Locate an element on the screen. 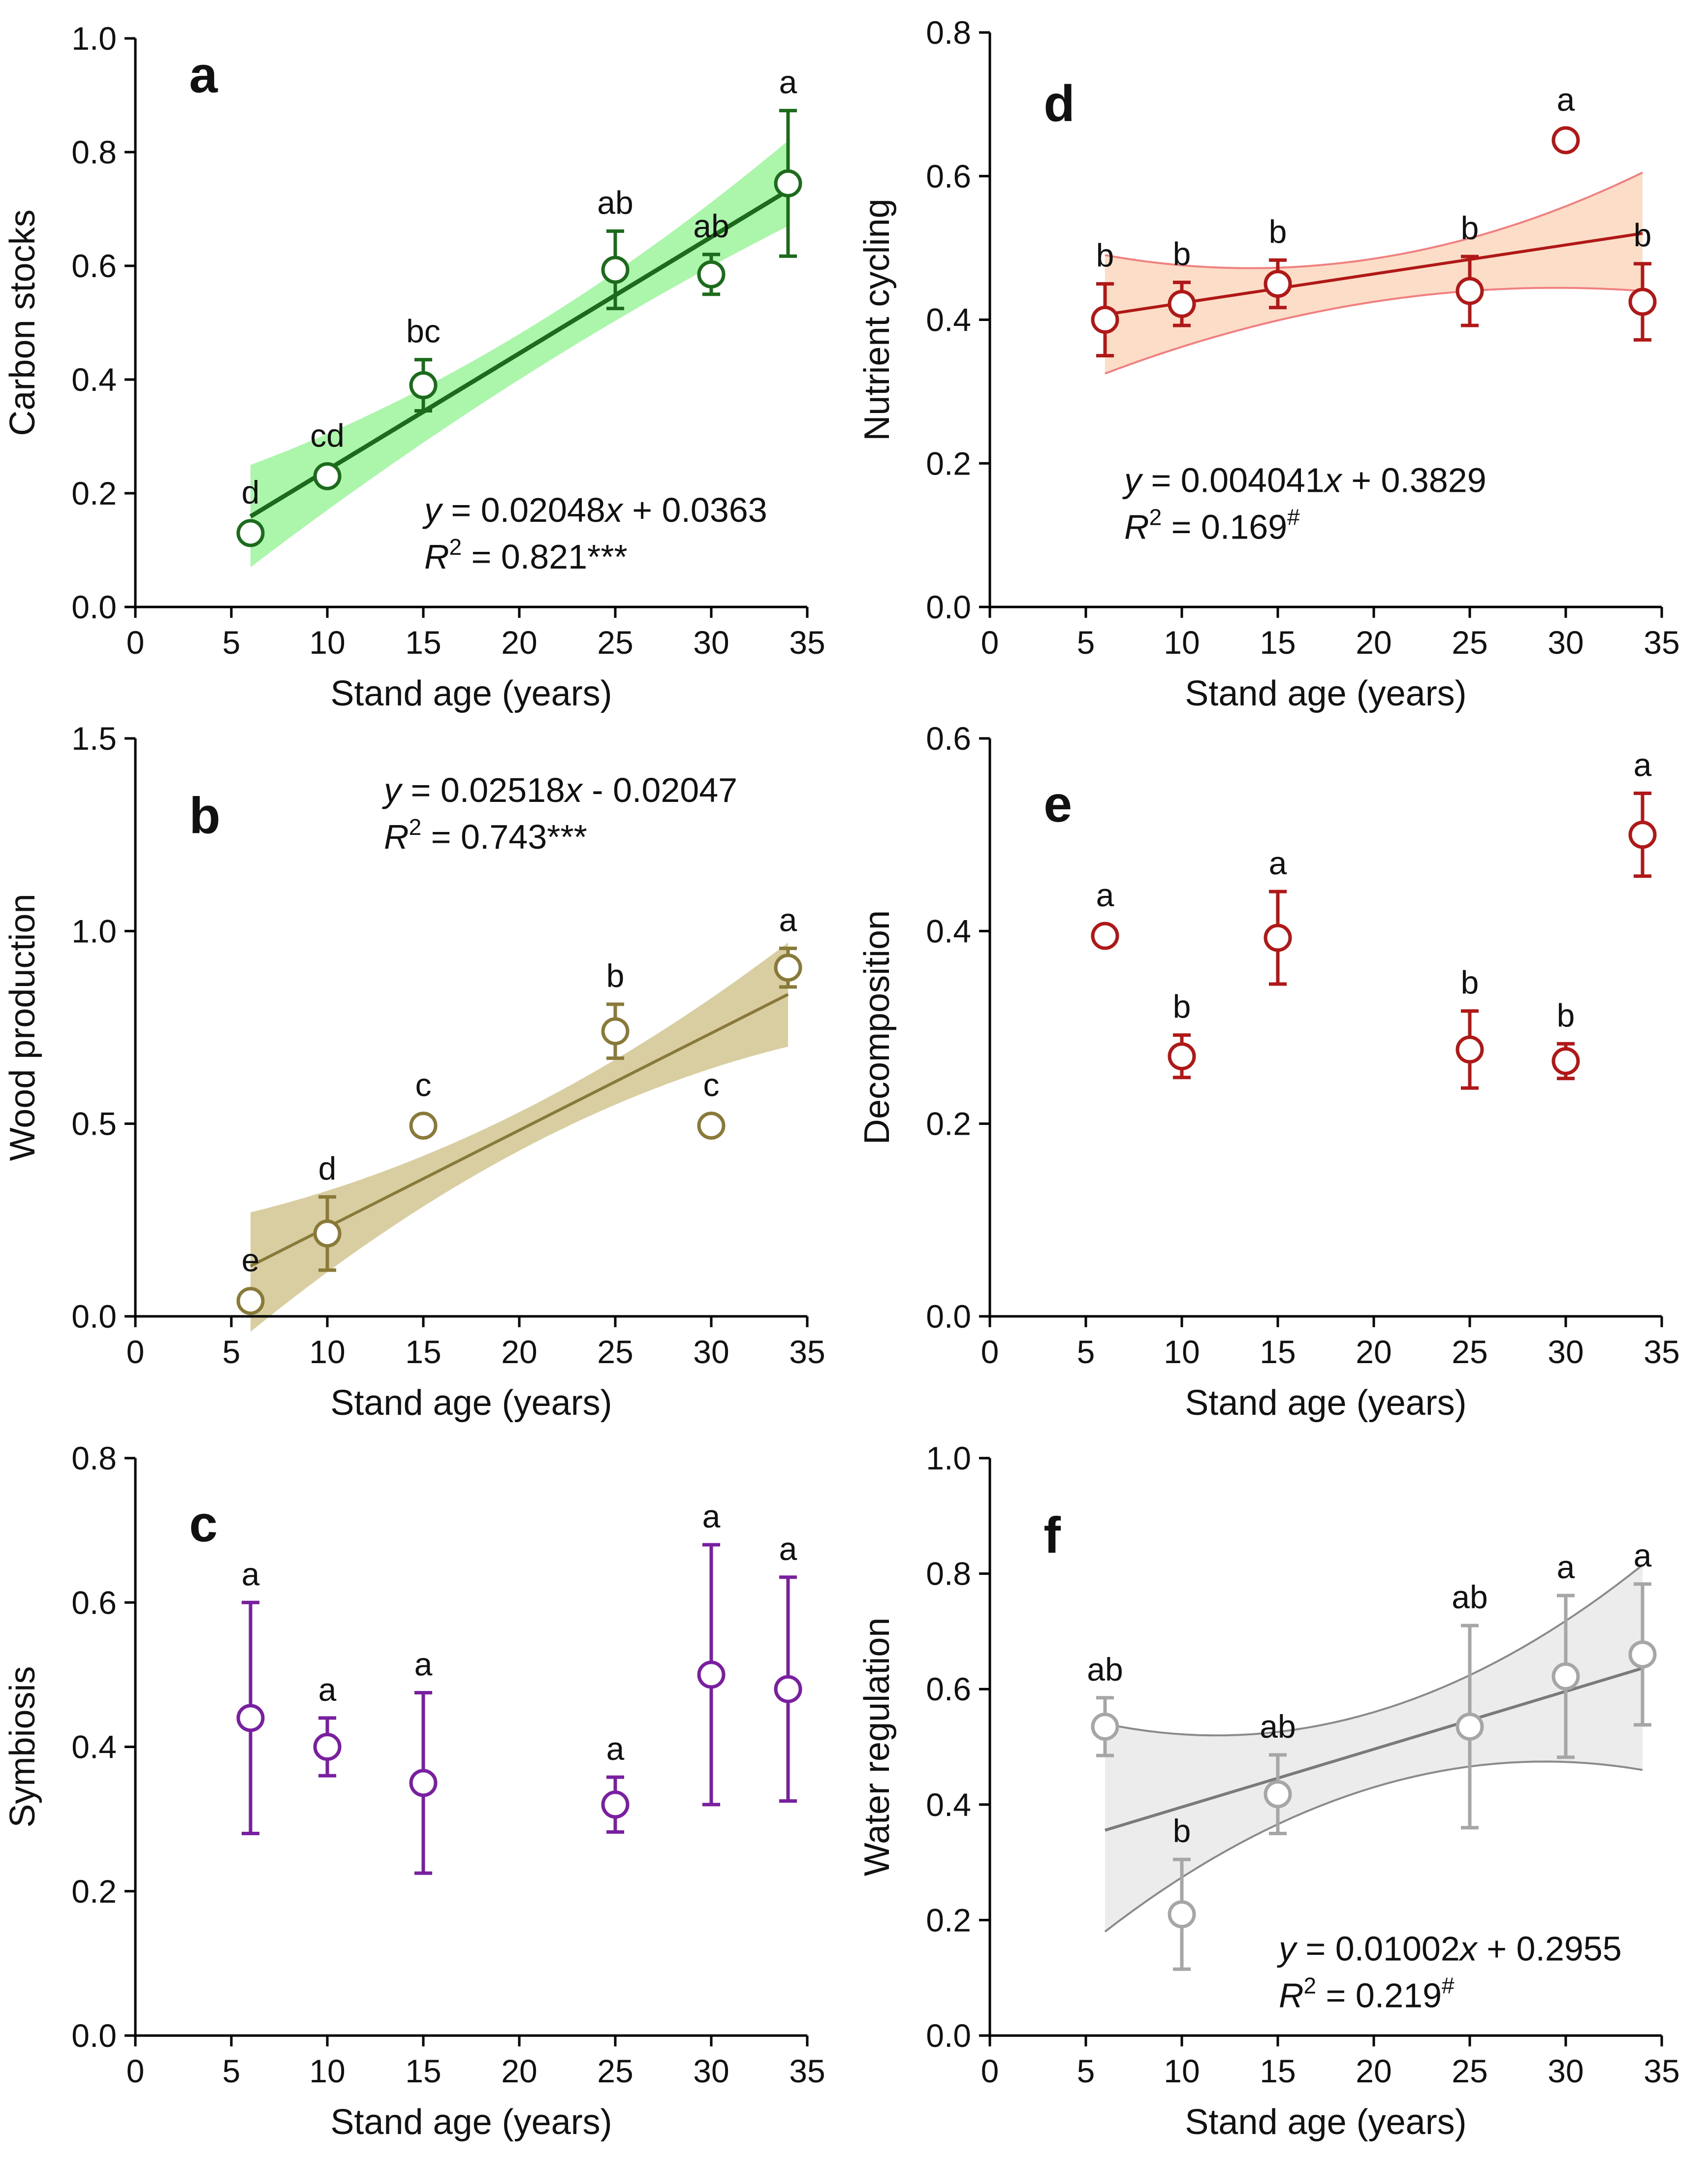  x-tick-label-a: 20 is located at coordinates (519, 642).